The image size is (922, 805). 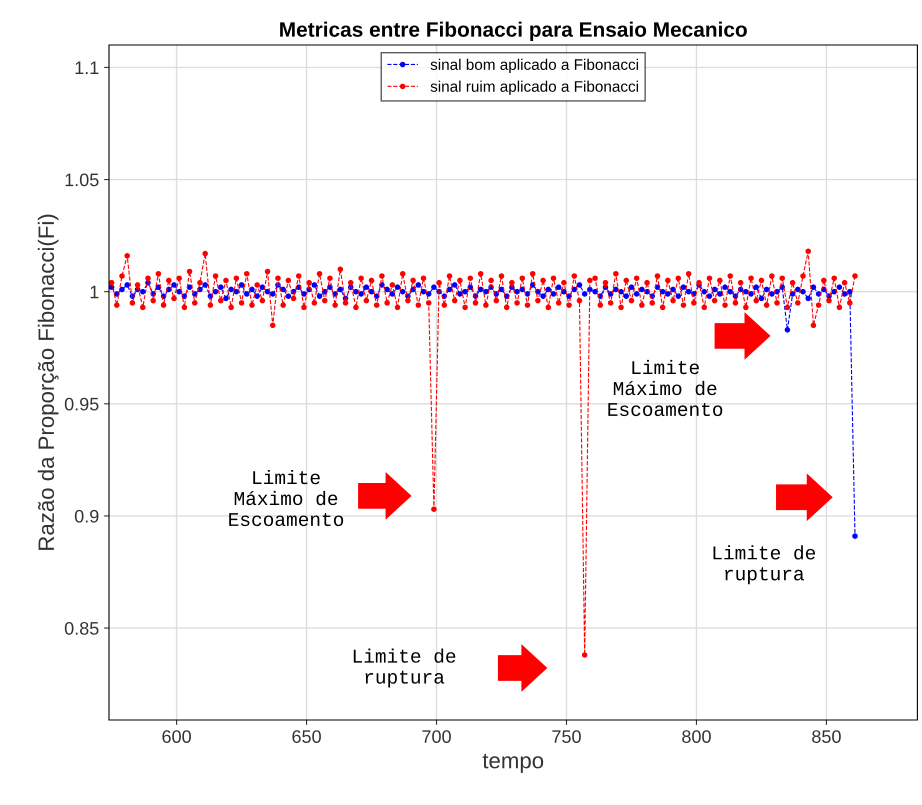 What do you see at coordinates (696, 736) in the screenshot?
I see `x-tick-label: 800` at bounding box center [696, 736].